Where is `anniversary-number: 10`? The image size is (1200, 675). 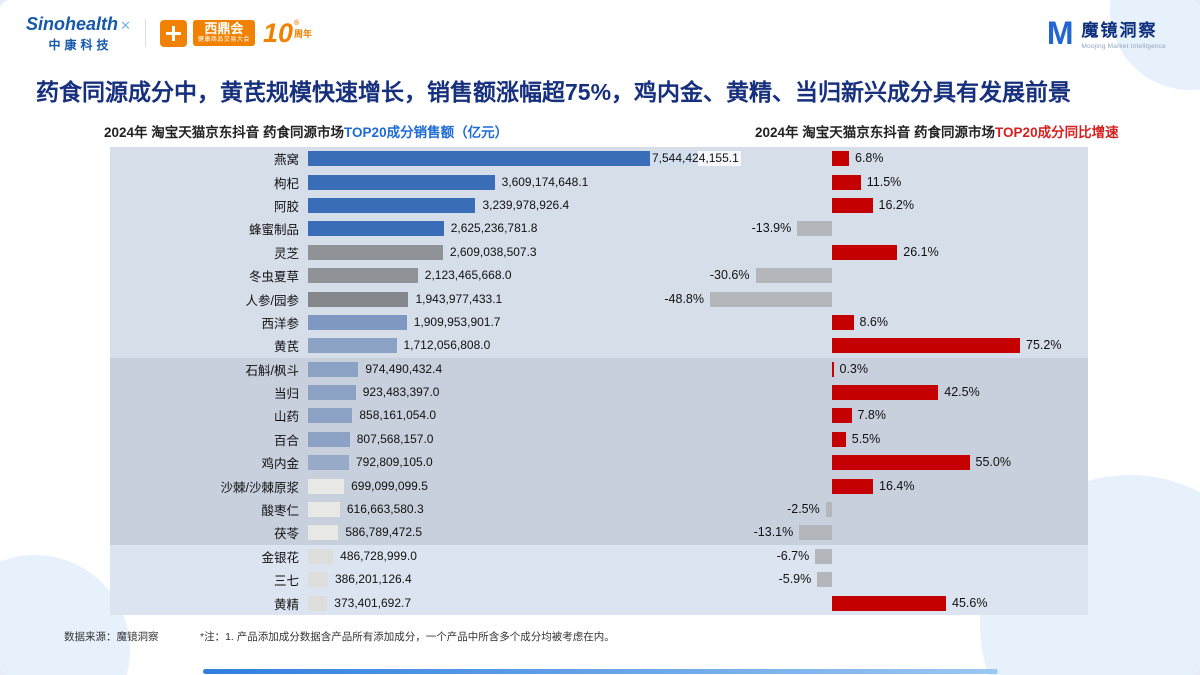 anniversary-number: 10 is located at coordinates (277, 32).